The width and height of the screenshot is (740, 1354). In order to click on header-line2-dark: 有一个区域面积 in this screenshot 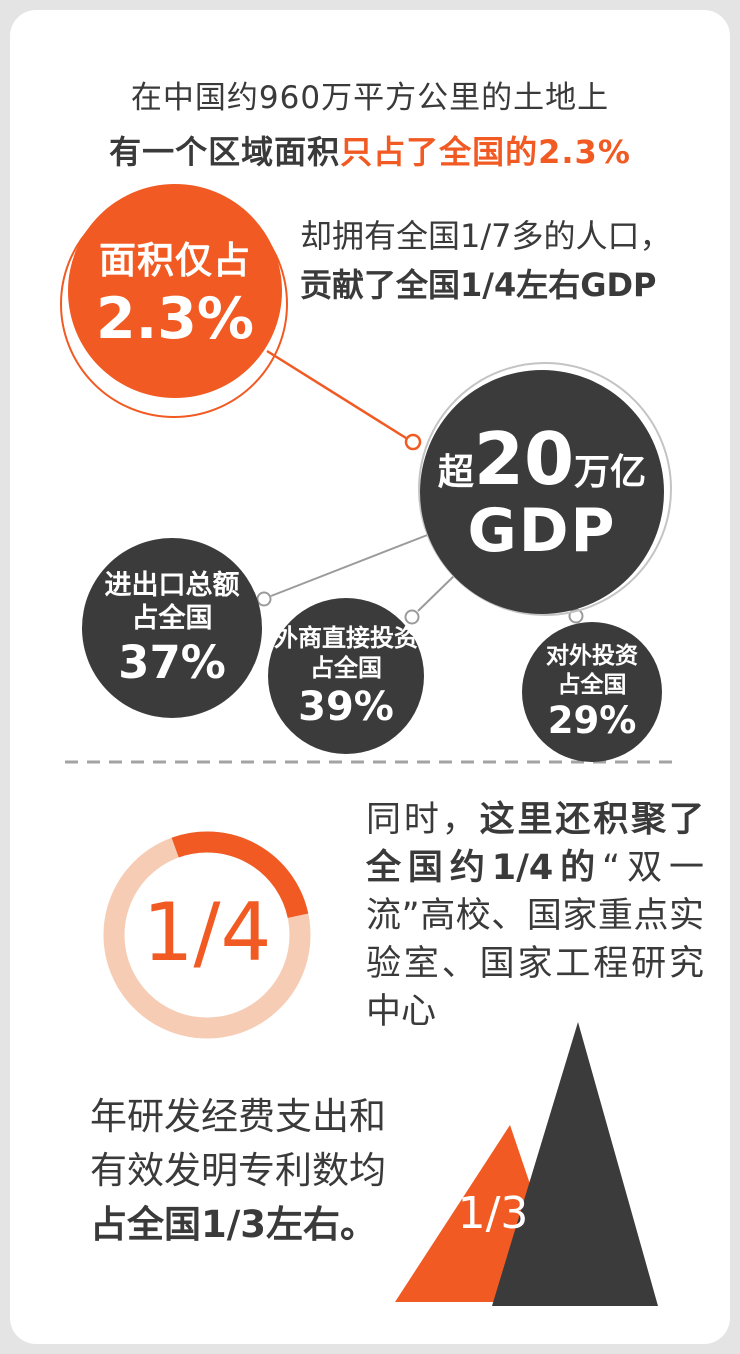, I will do `click(225, 152)`.